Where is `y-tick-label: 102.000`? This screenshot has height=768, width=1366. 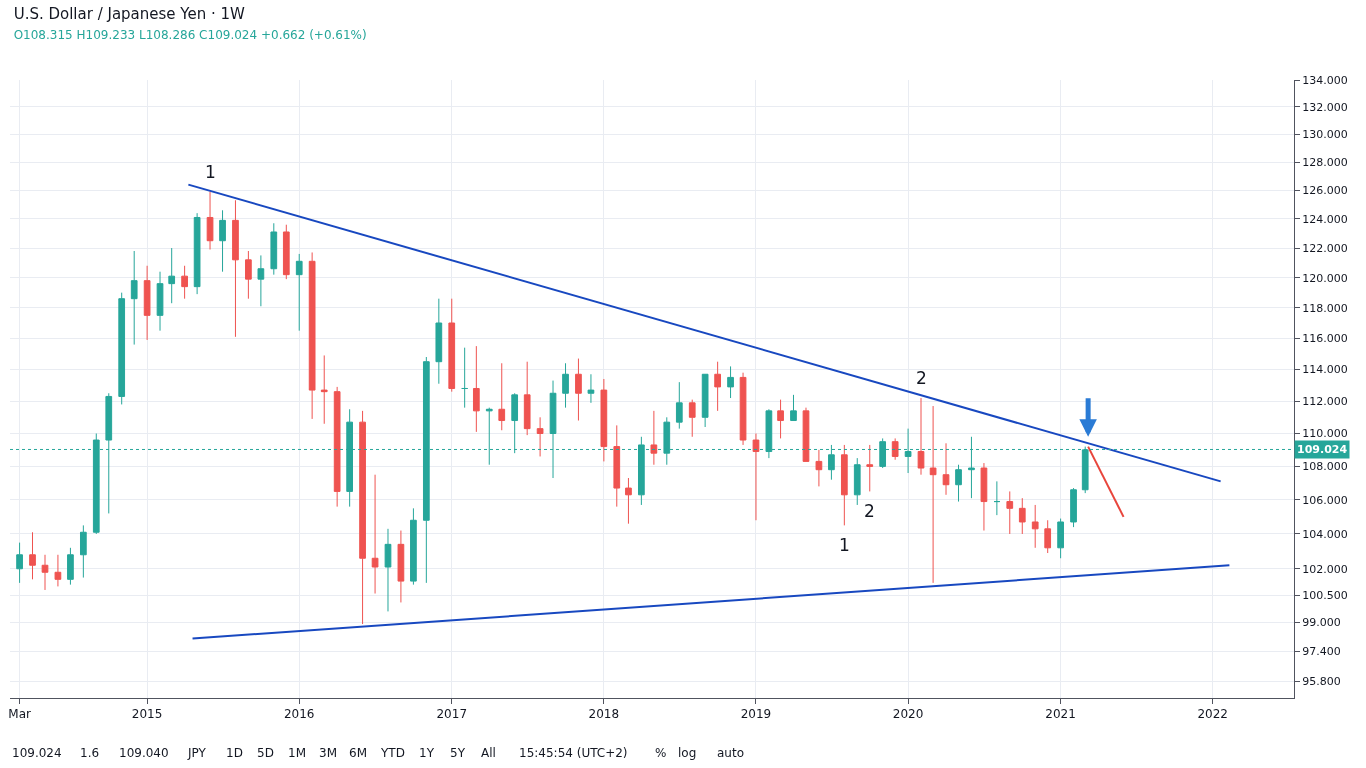 y-tick-label: 102.000 is located at coordinates (1325, 569).